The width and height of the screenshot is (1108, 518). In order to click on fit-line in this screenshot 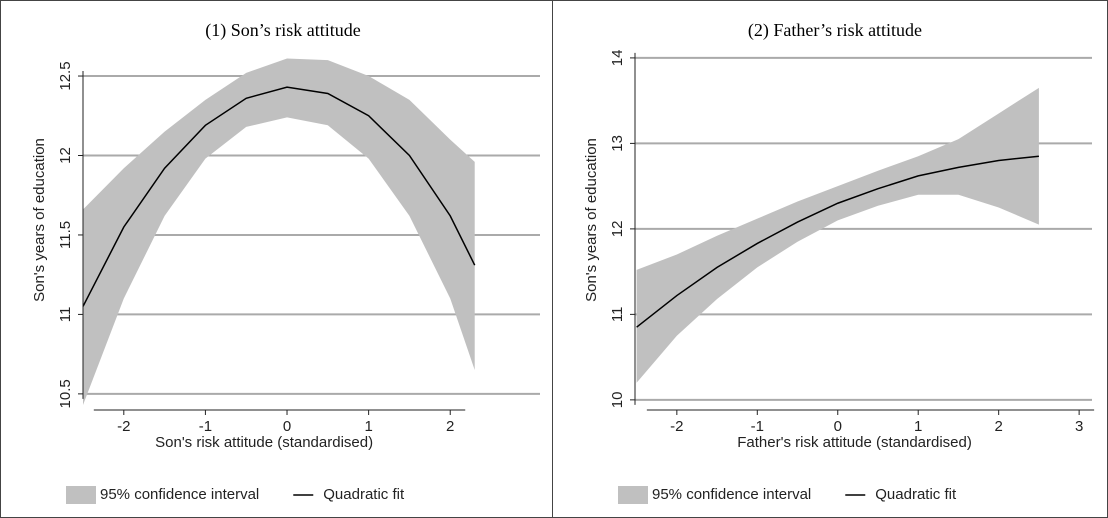, I will do `click(837, 241)`.